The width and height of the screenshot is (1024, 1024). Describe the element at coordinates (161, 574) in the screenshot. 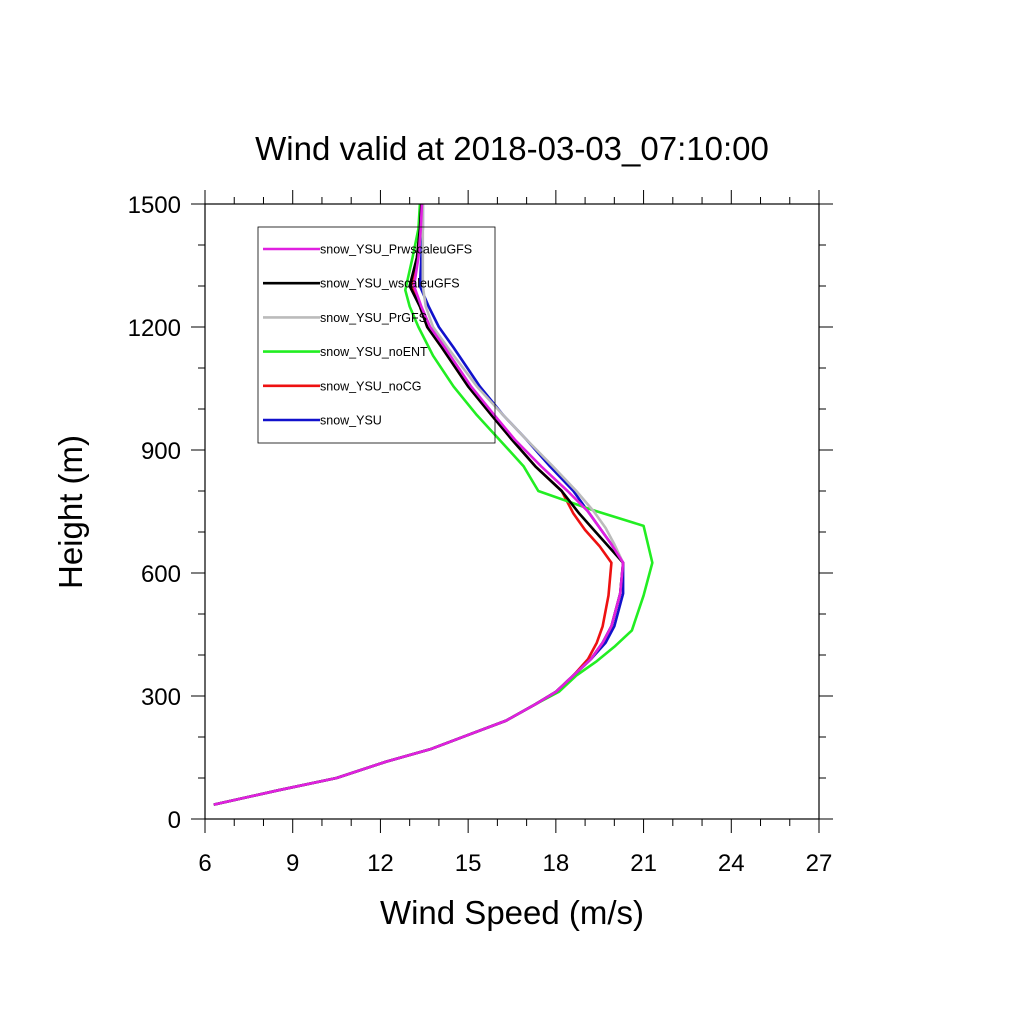

I see `y-tick-label: 600` at that location.